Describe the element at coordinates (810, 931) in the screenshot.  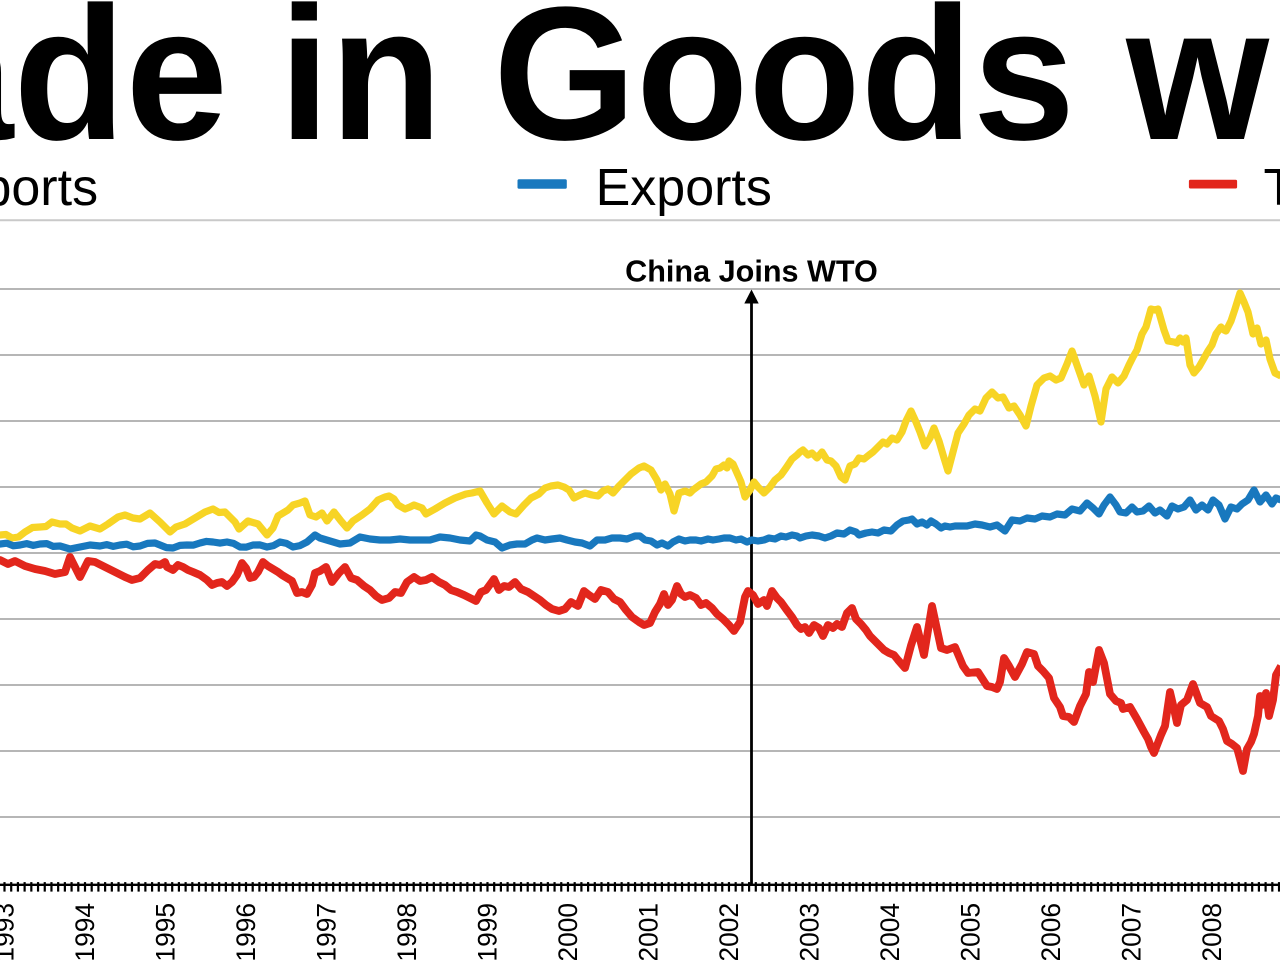
I see `svg-text: 2003` at that location.